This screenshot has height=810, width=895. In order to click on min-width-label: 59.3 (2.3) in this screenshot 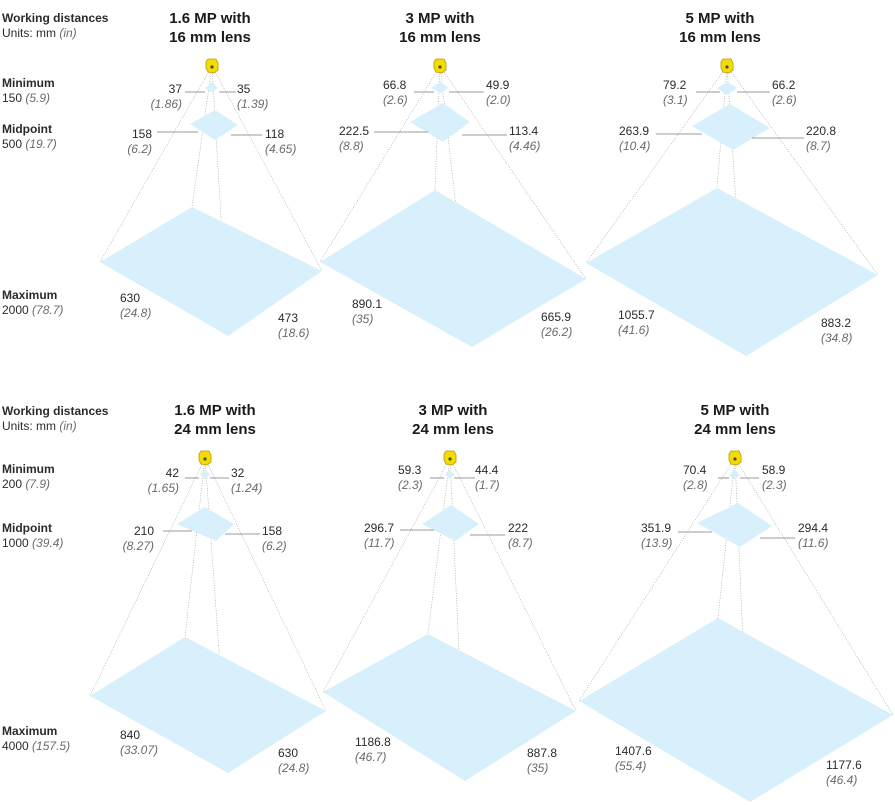, I will do `click(410, 477)`.